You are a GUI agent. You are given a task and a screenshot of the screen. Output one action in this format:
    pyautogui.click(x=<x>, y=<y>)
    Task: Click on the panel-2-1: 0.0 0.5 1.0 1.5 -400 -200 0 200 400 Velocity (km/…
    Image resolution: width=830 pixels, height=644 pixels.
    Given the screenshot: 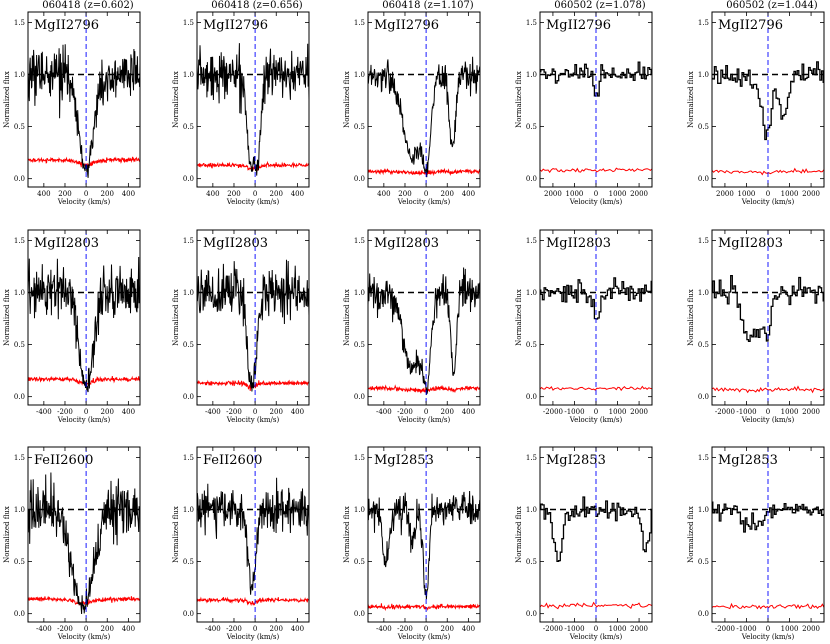 What is the action you would take?
    pyautogui.click(x=241, y=543)
    